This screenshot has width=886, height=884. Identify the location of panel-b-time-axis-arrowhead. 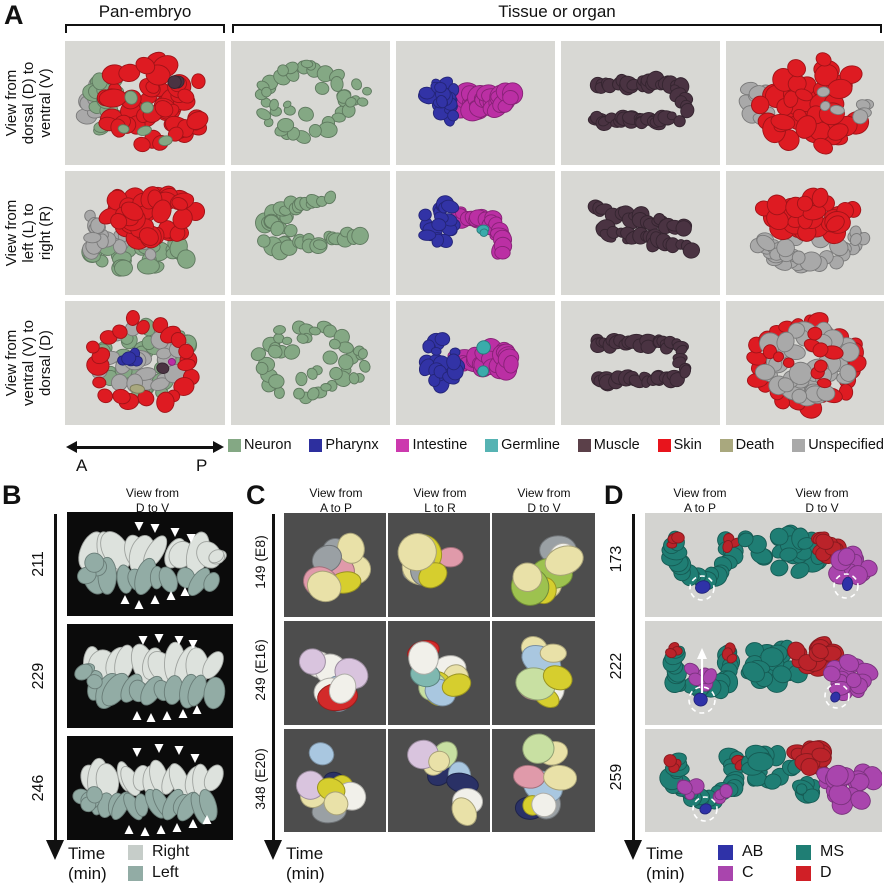
(55, 850).